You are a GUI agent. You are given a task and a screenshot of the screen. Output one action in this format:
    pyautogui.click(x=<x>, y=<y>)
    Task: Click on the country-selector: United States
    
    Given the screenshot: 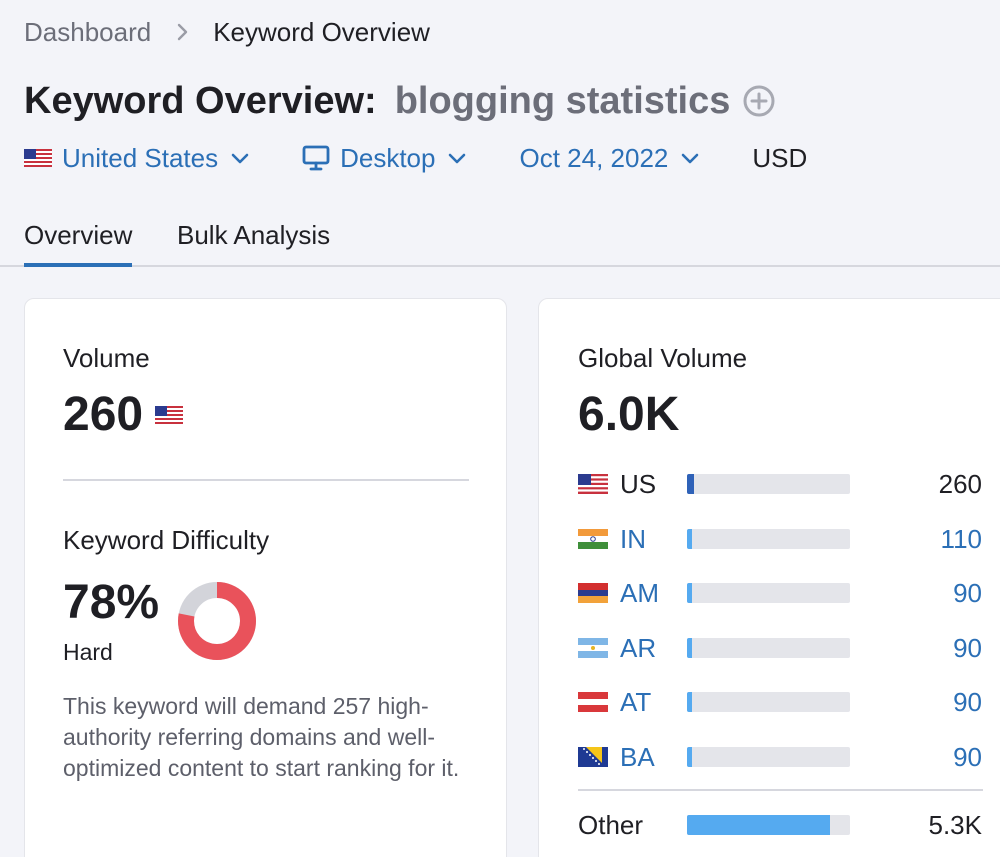 What is the action you would take?
    pyautogui.click(x=137, y=158)
    